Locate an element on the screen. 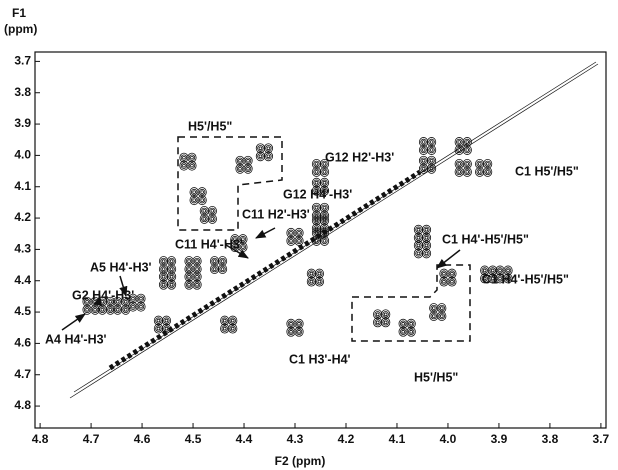 The height and width of the screenshot is (470, 618). y-tick-label: 4.7 is located at coordinates (22, 374).